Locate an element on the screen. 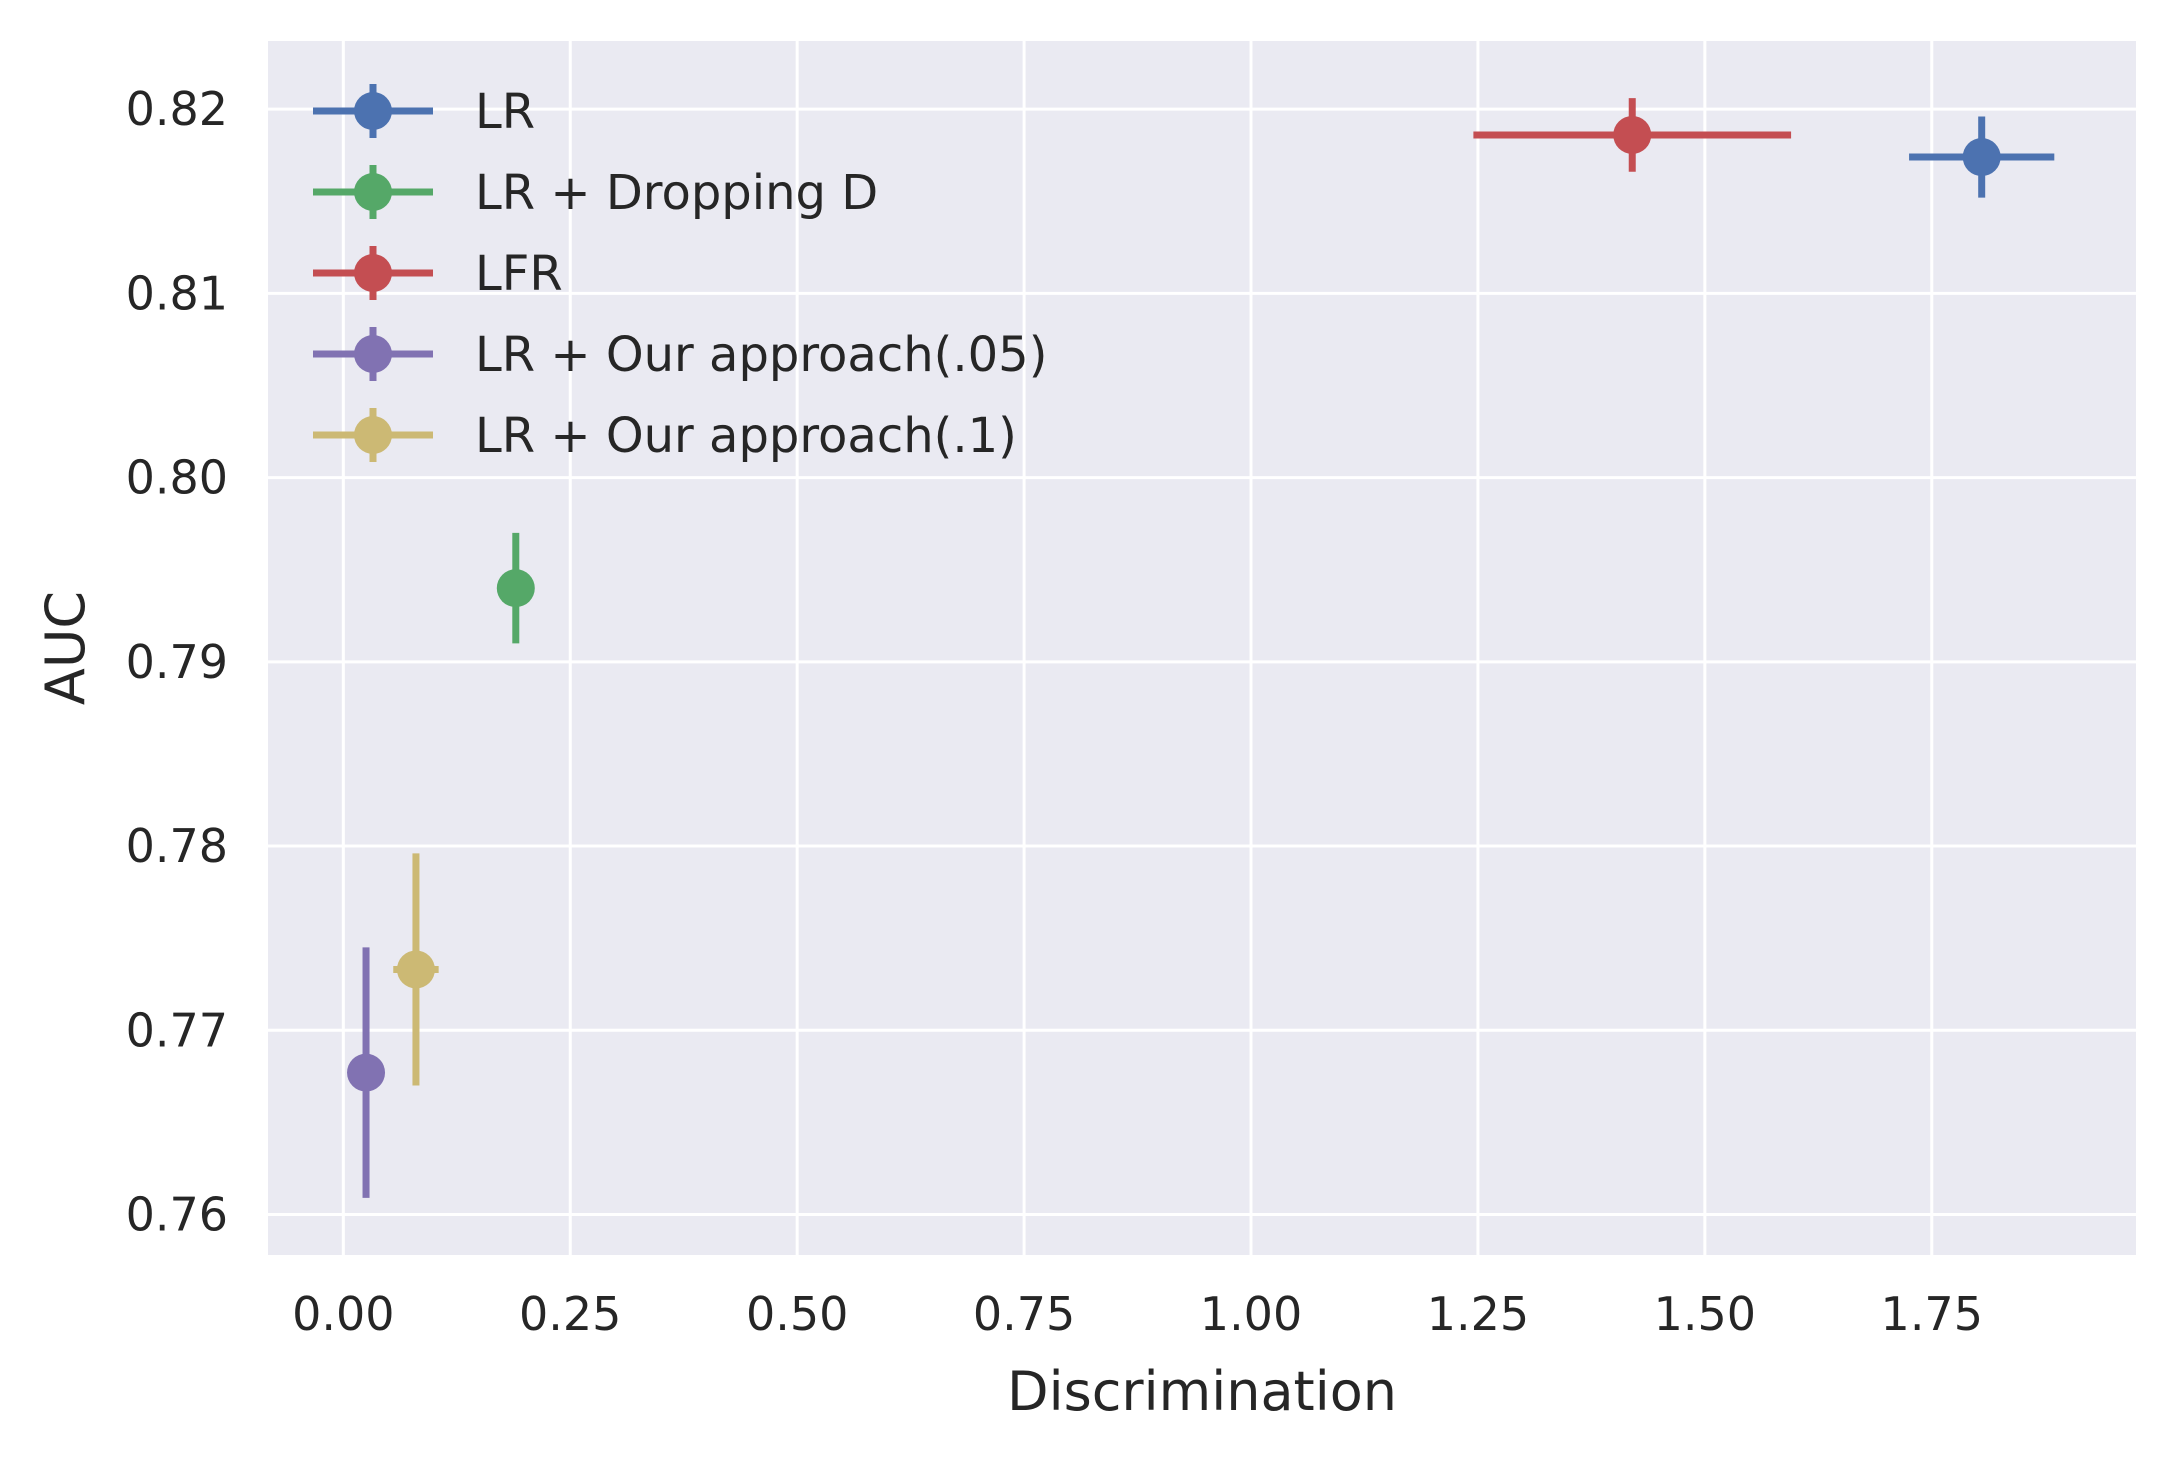 This screenshot has height=1458, width=2166. x-tick-label: 0.75 is located at coordinates (1024, 1314).